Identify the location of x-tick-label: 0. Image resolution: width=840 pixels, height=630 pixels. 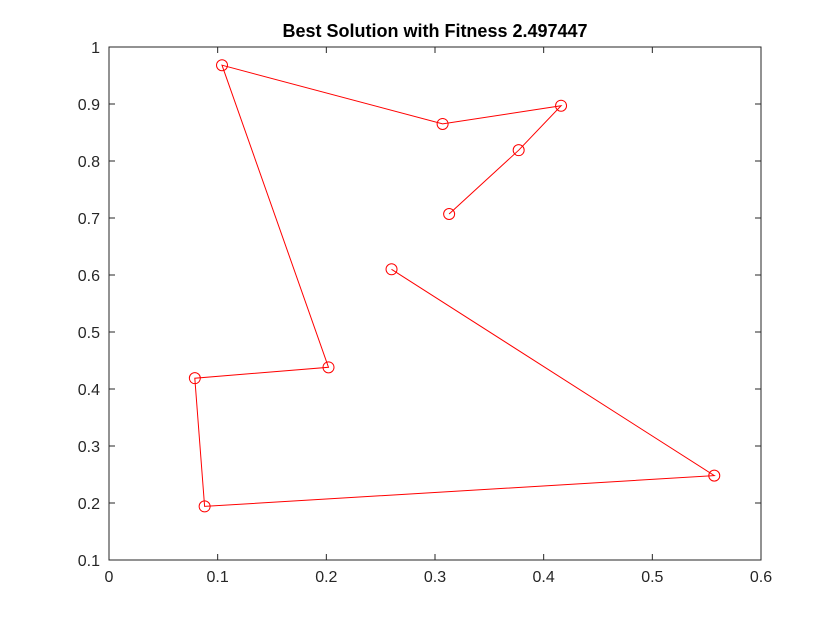
(109, 577).